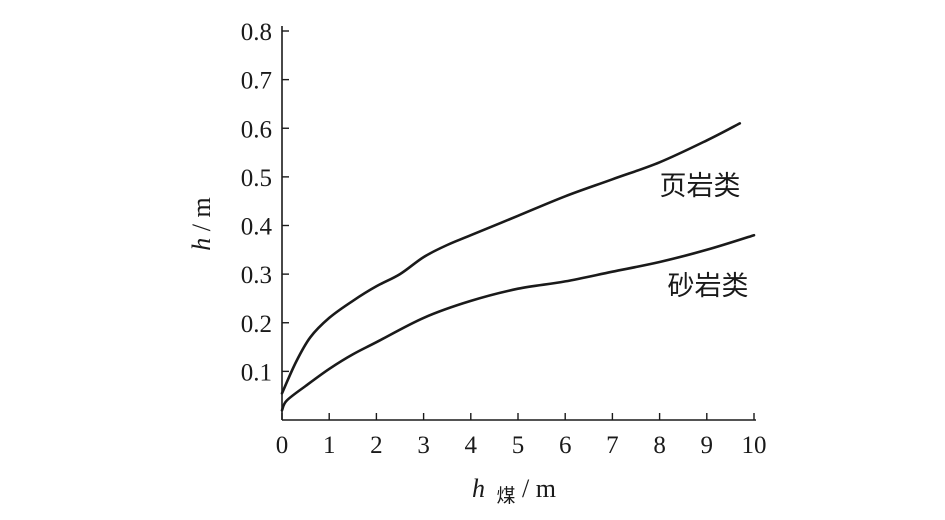 This screenshot has height=520, width=945. Describe the element at coordinates (700, 186) in the screenshot. I see `series-label-0: 页岩类` at that location.